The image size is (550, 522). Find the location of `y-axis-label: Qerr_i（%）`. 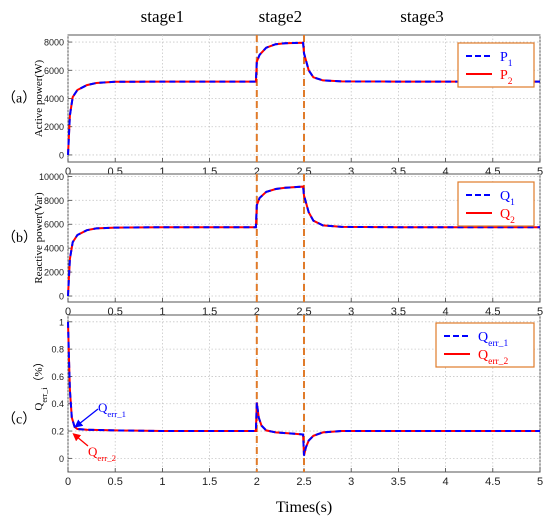

y-axis-label: Qerr_i（%） is located at coordinates (40, 383).